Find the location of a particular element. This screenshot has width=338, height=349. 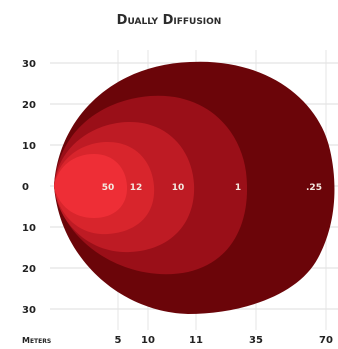

contour-label-12: 12 is located at coordinates (136, 188).